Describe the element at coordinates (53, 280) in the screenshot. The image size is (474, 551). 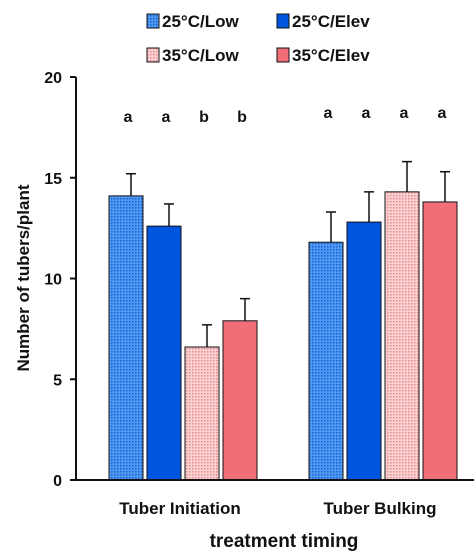
I see `y-tick-label: 10` at that location.